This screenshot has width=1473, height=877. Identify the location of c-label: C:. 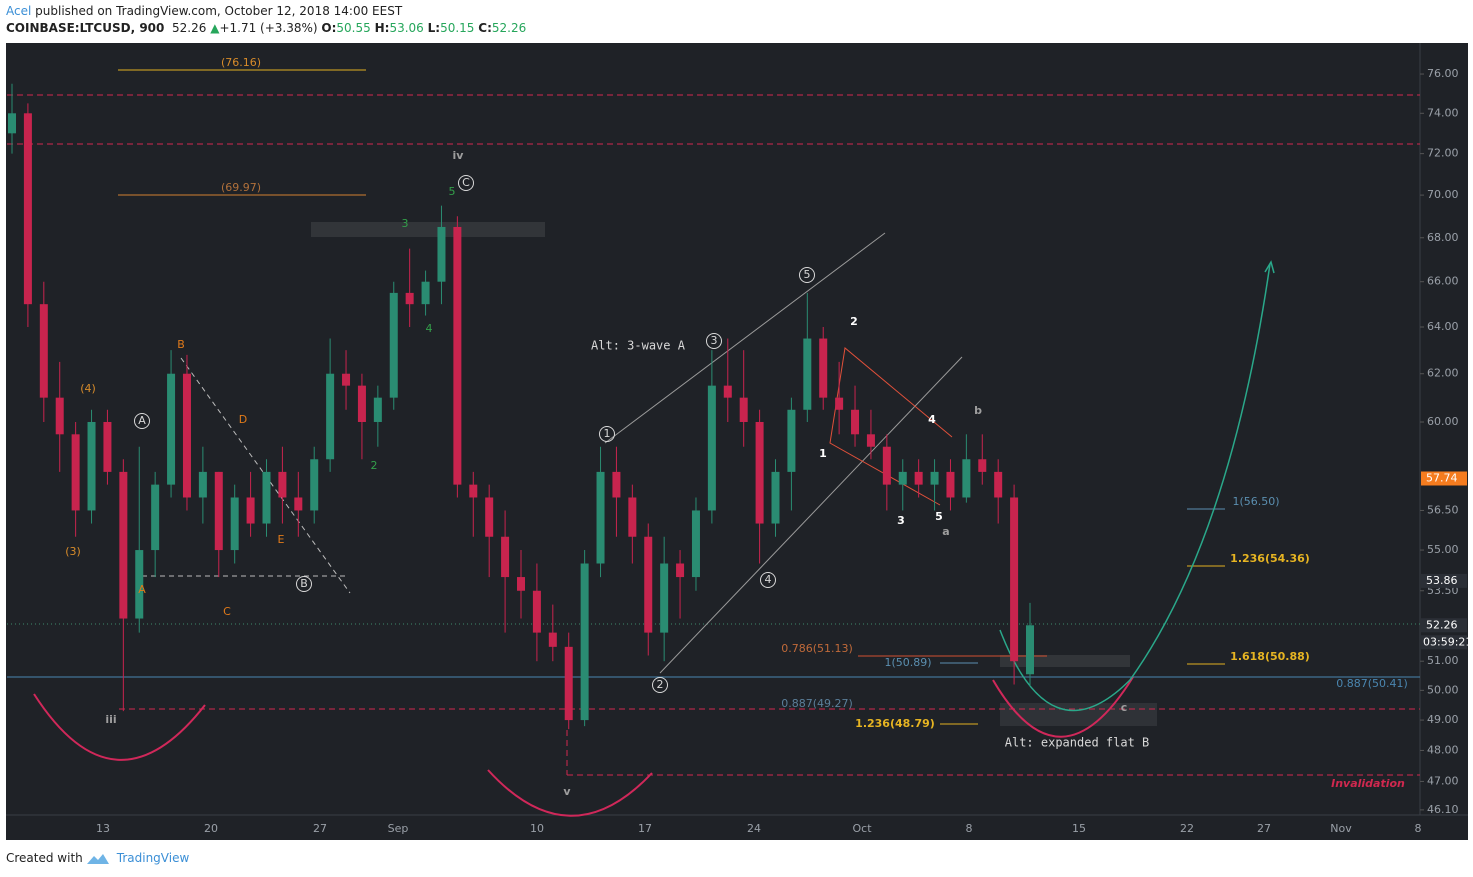
(485, 28).